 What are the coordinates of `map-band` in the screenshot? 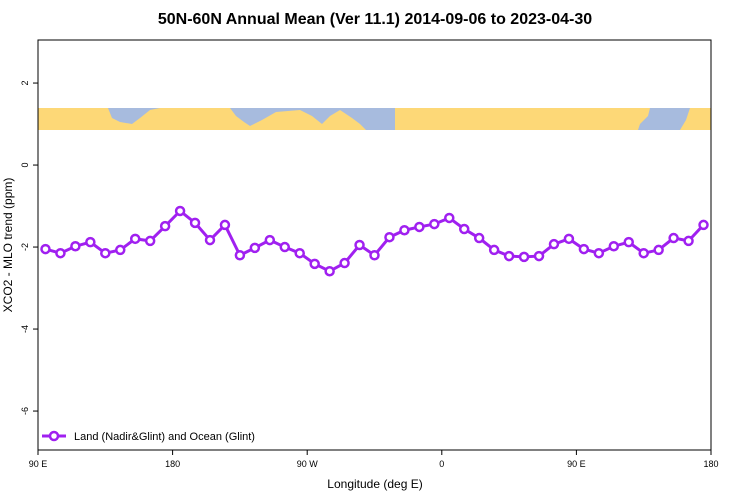 It's located at (374, 119).